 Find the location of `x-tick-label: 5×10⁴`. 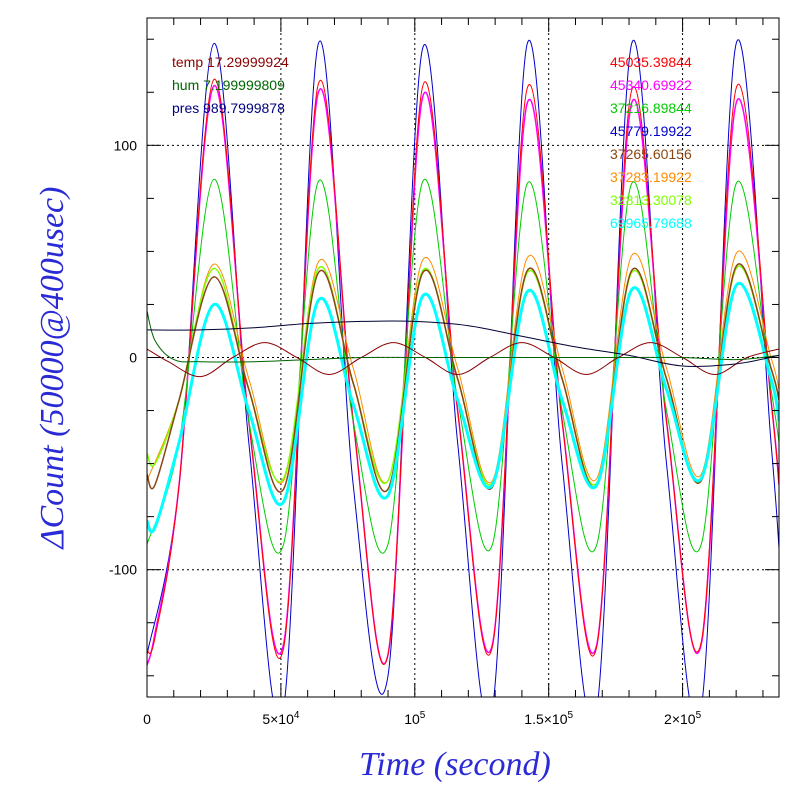

x-tick-label: 5×10⁴ is located at coordinates (281, 718).